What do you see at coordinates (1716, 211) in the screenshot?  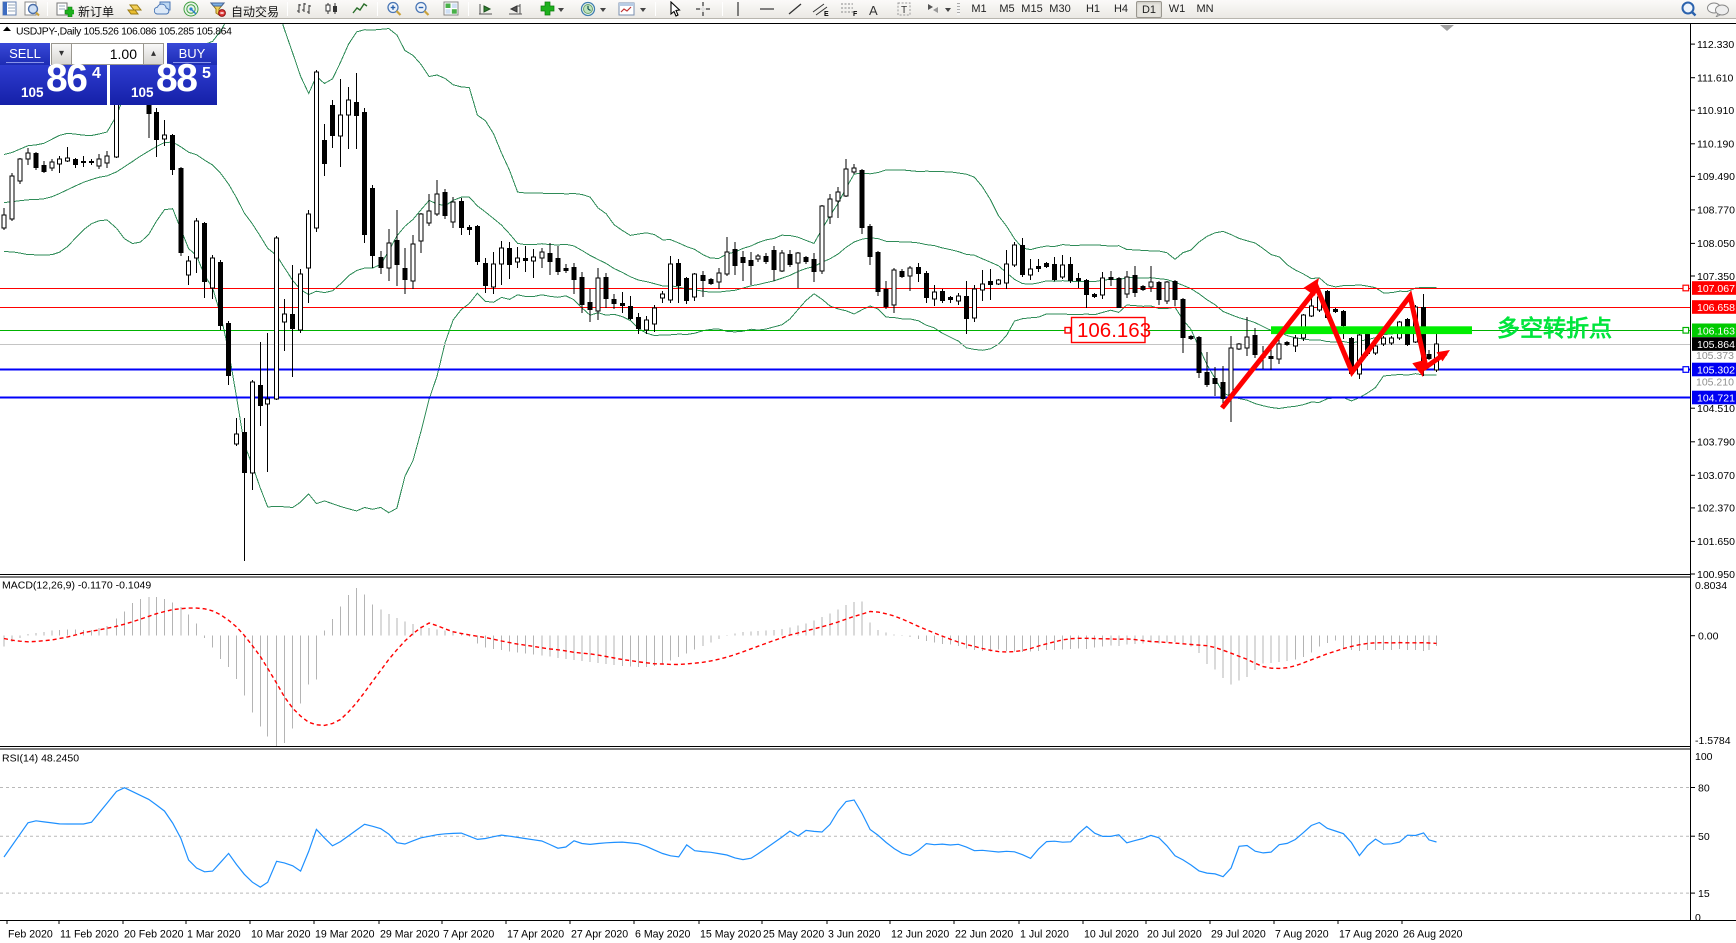 I see `svg-text: 108.770` at bounding box center [1716, 211].